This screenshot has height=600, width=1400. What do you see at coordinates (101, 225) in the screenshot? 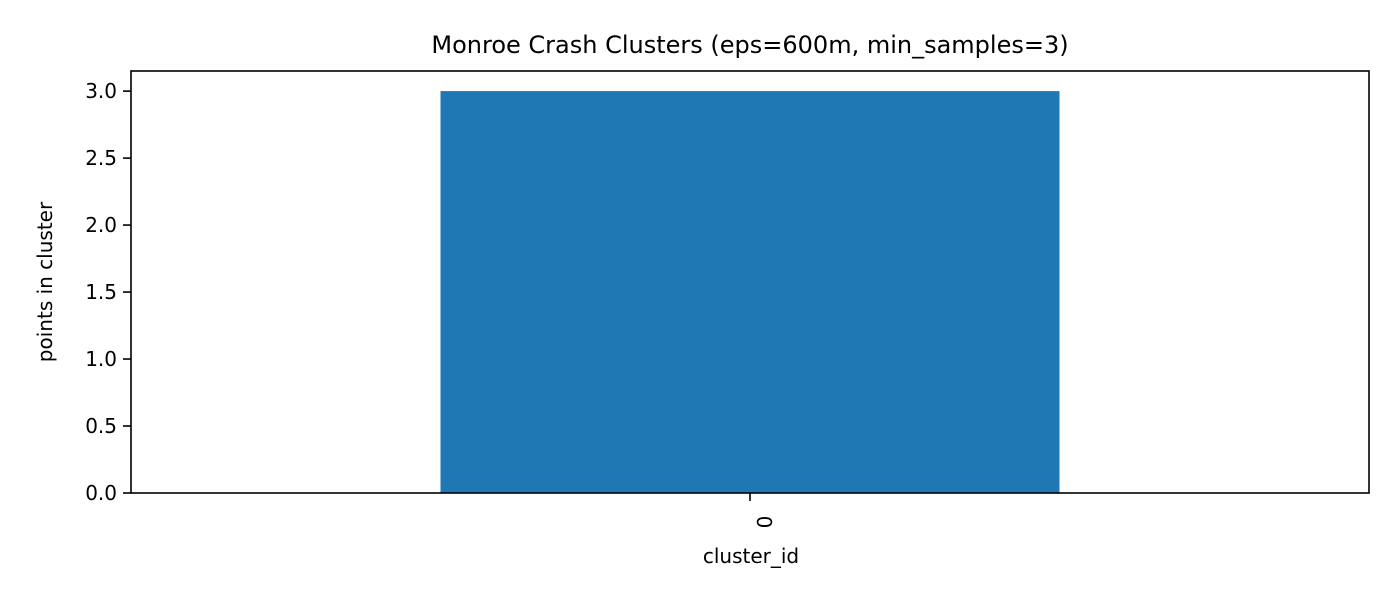
I see `y-tick-label: 2.0` at bounding box center [101, 225].